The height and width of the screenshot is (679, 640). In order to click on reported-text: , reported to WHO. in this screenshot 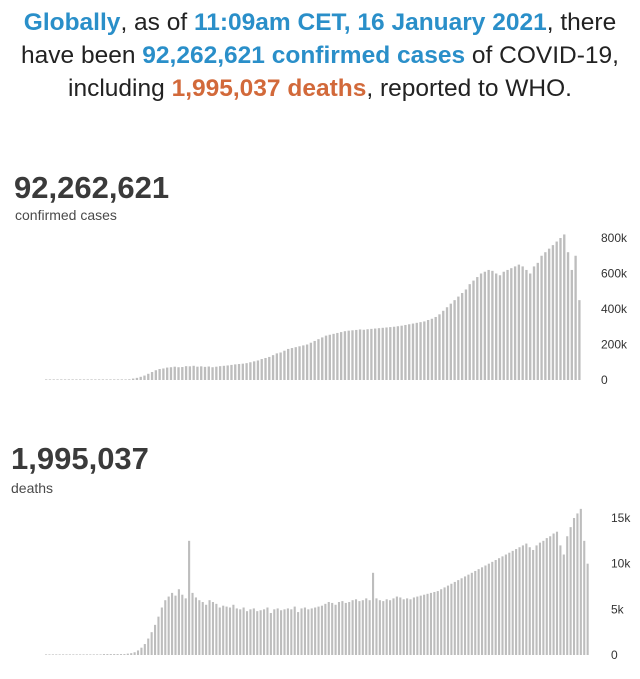, I will do `click(469, 88)`.